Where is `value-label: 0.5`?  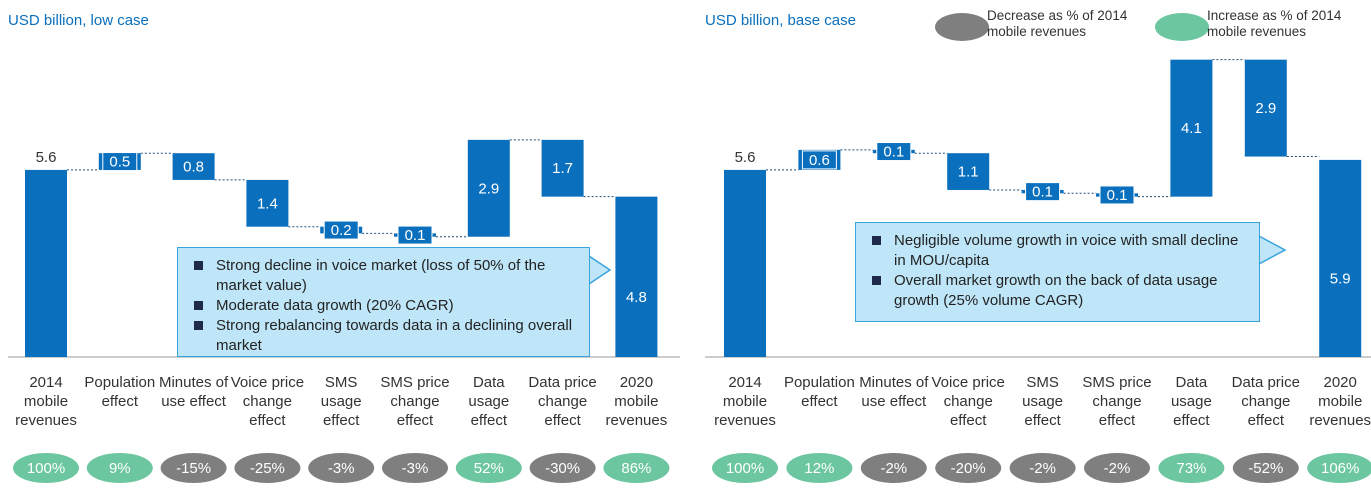 value-label: 0.5 is located at coordinates (119, 162).